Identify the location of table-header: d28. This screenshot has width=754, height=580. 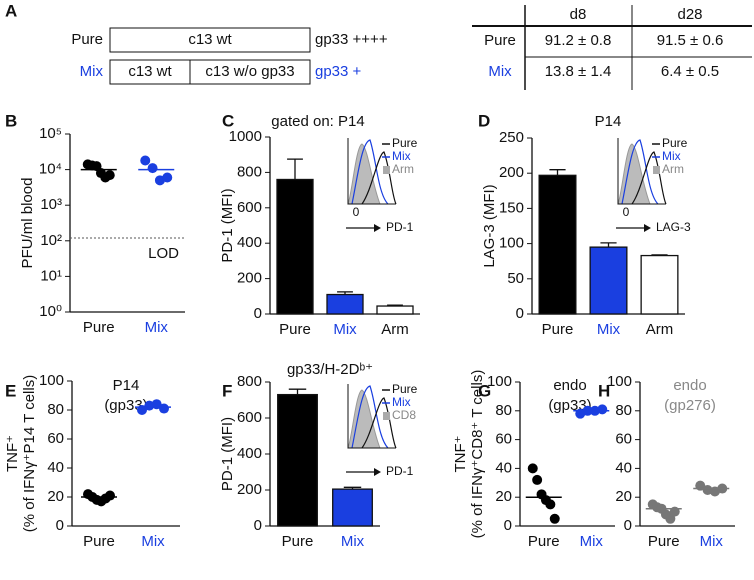
(689, 14).